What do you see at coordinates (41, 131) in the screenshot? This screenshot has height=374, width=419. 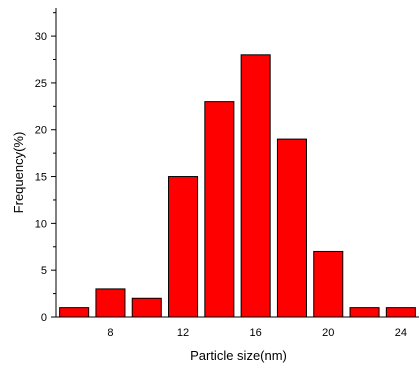 I see `y-tick-label: 20` at bounding box center [41, 131].